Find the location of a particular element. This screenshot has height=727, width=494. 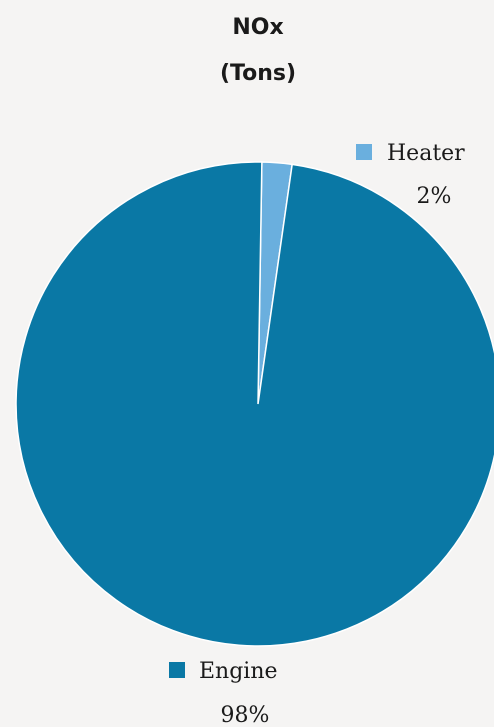

legend-engine-label: Engine is located at coordinates (238, 671).